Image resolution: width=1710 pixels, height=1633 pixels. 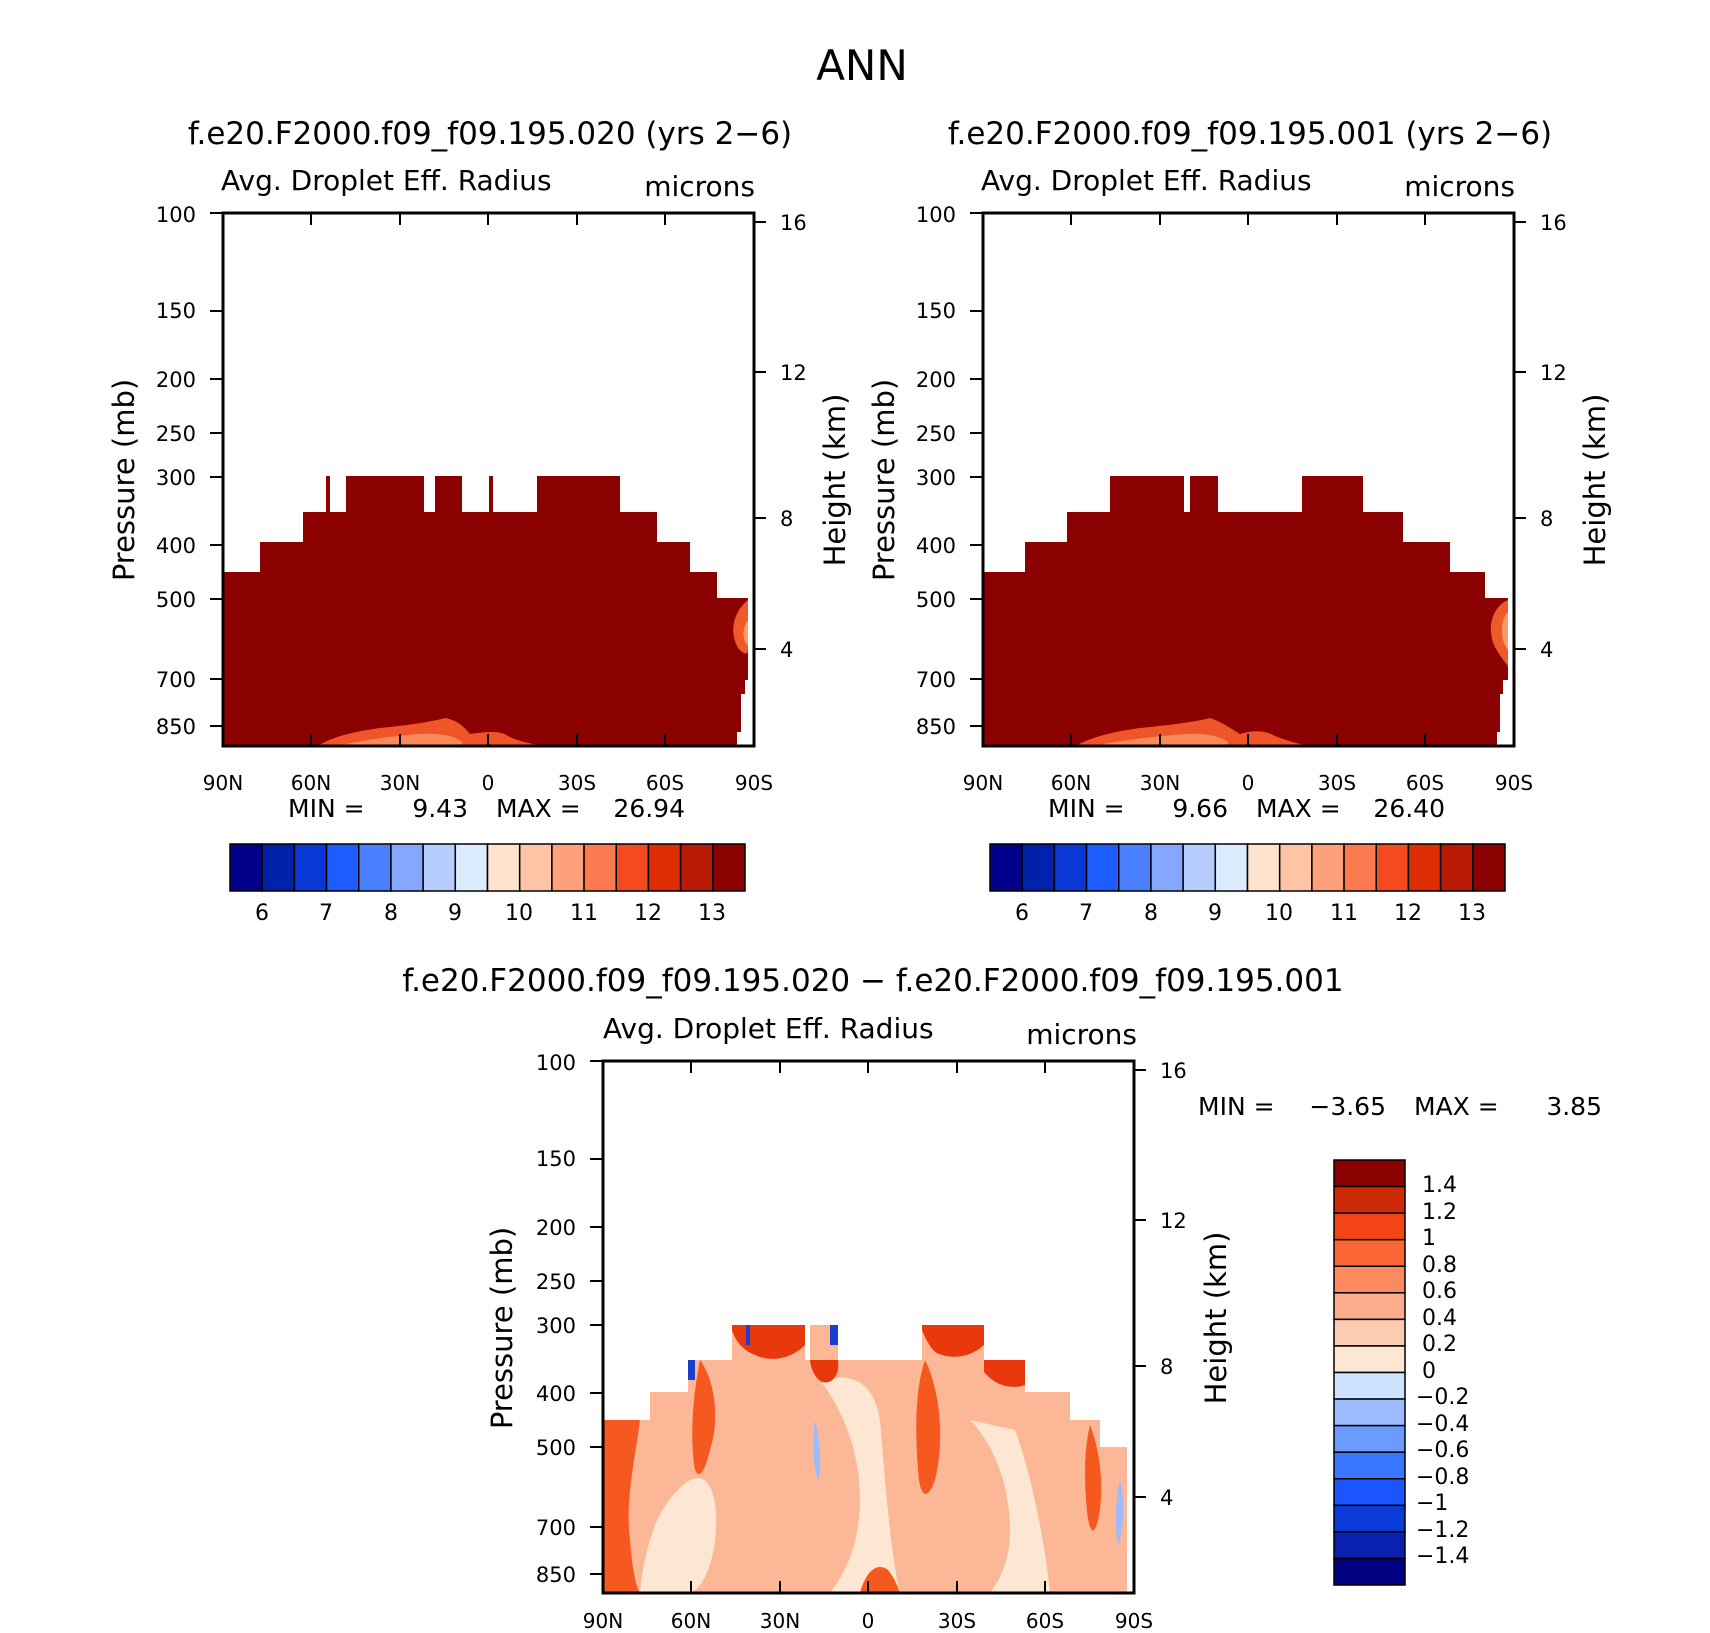 What do you see at coordinates (488, 783) in the screenshot?
I see `panel-1-xtick-label: 0` at bounding box center [488, 783].